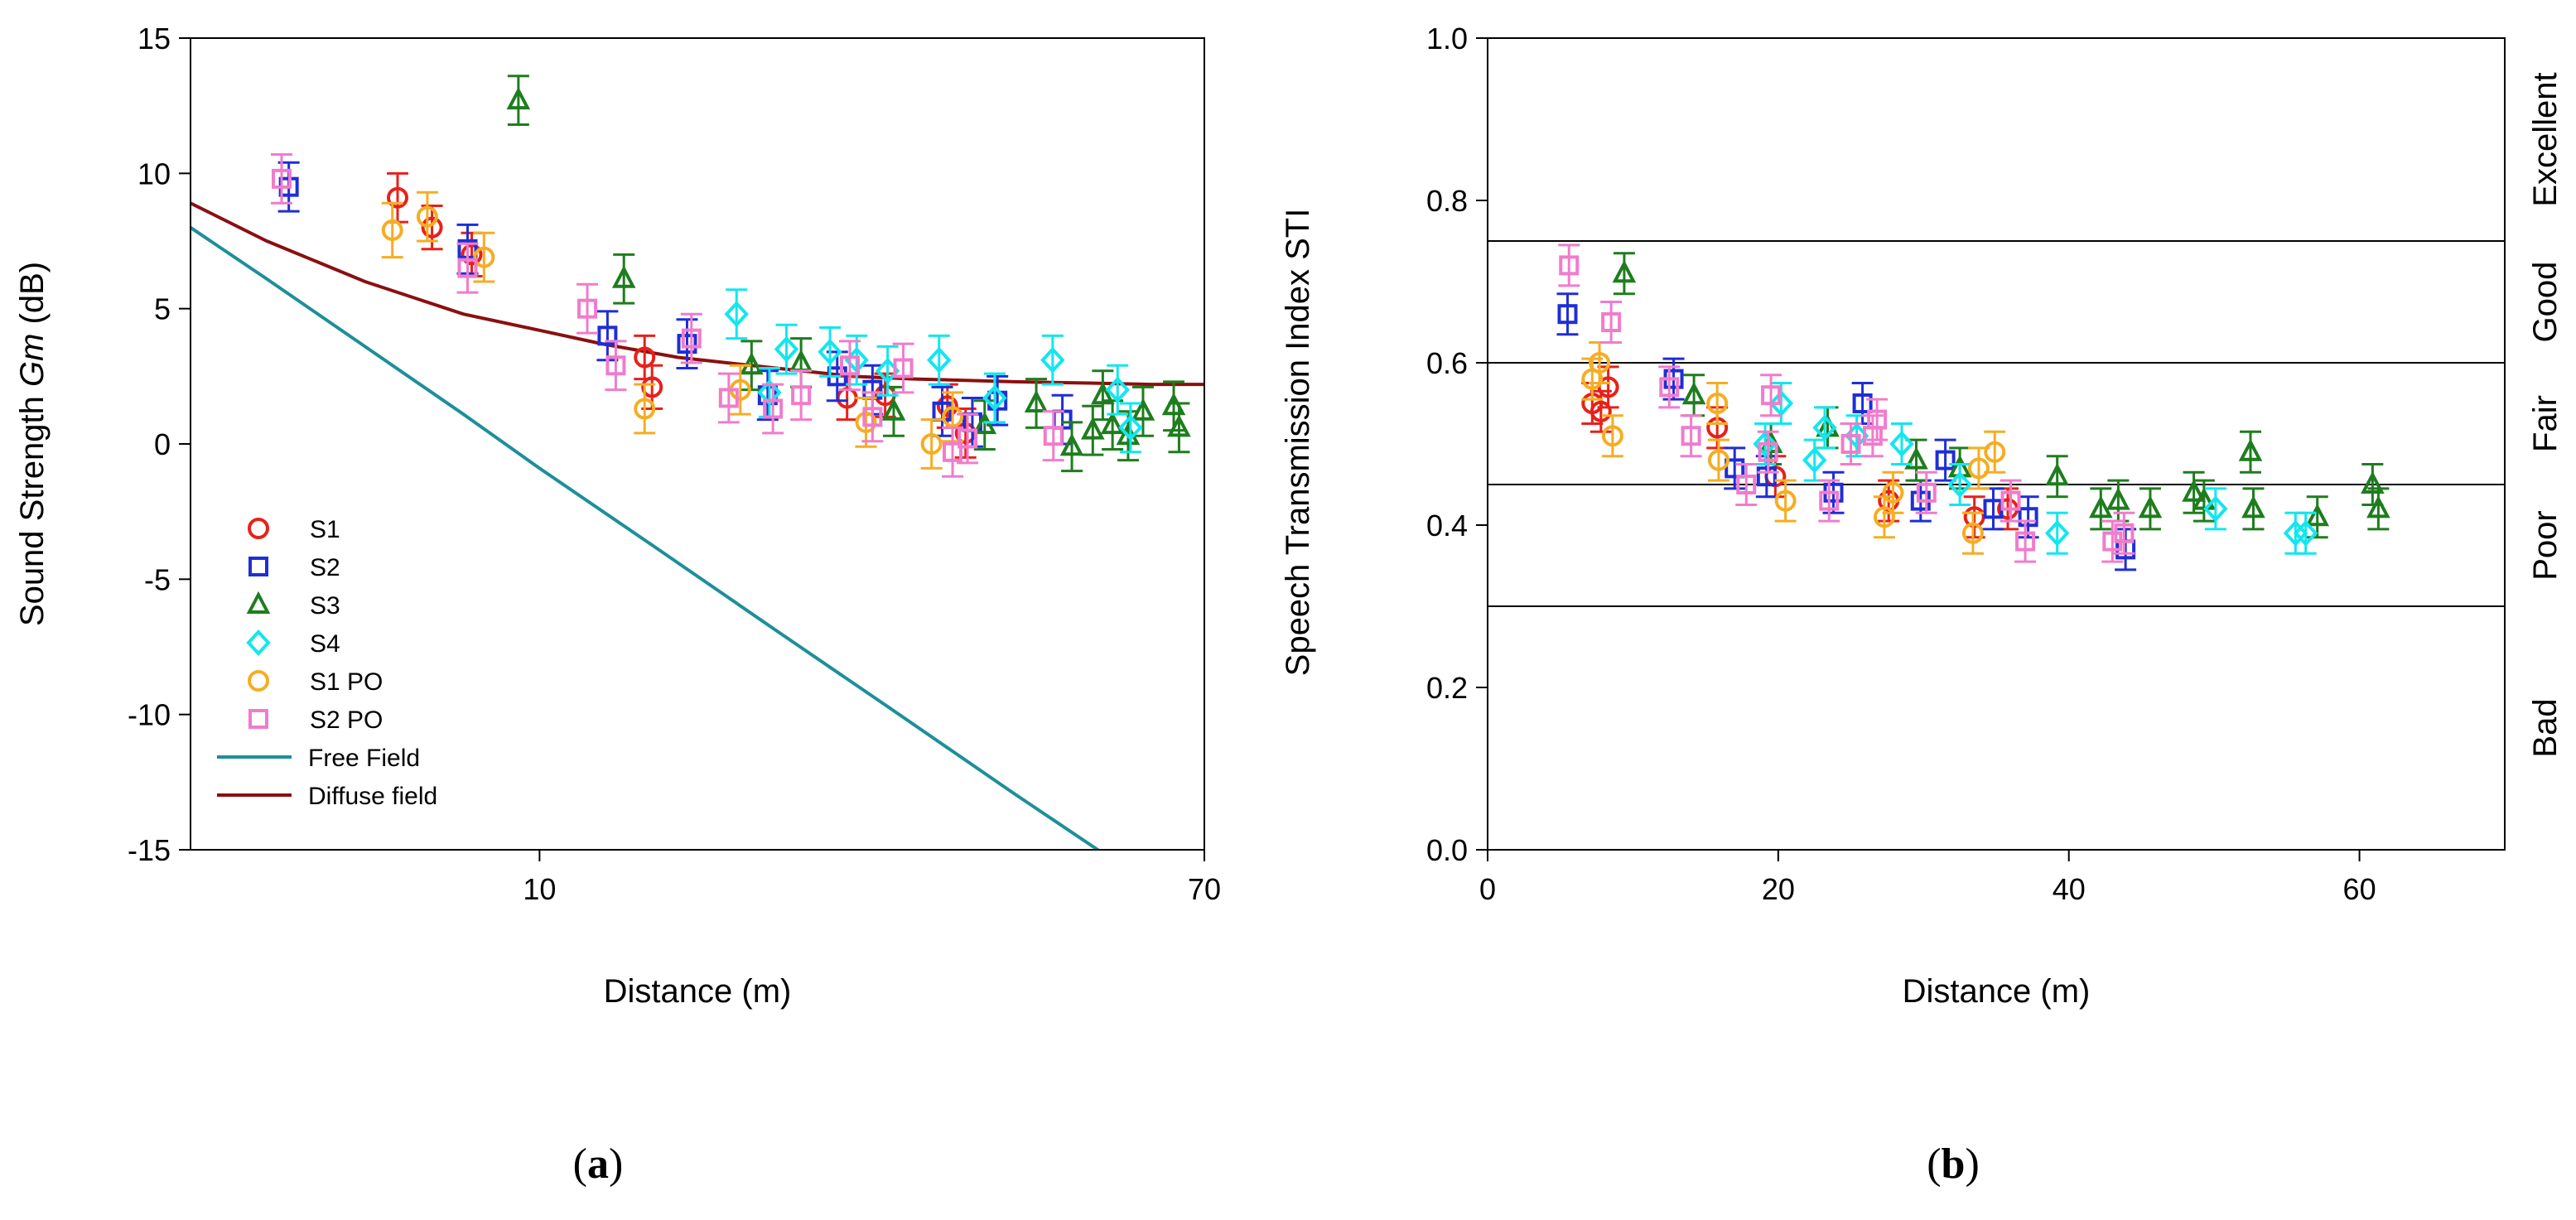 The image size is (2576, 1220). What do you see at coordinates (32, 507) in the screenshot?
I see `panel-a-y-label-prefix: Sound Strength` at bounding box center [32, 507].